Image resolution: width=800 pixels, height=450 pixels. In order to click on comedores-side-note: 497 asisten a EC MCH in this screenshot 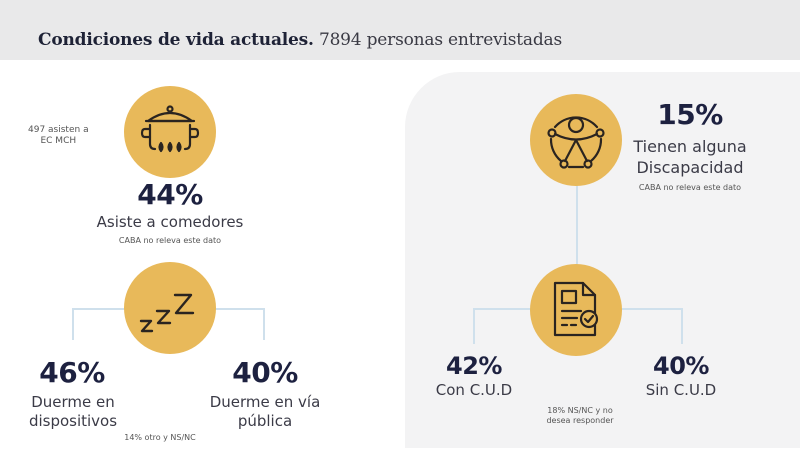, I will do `click(58, 136)`.